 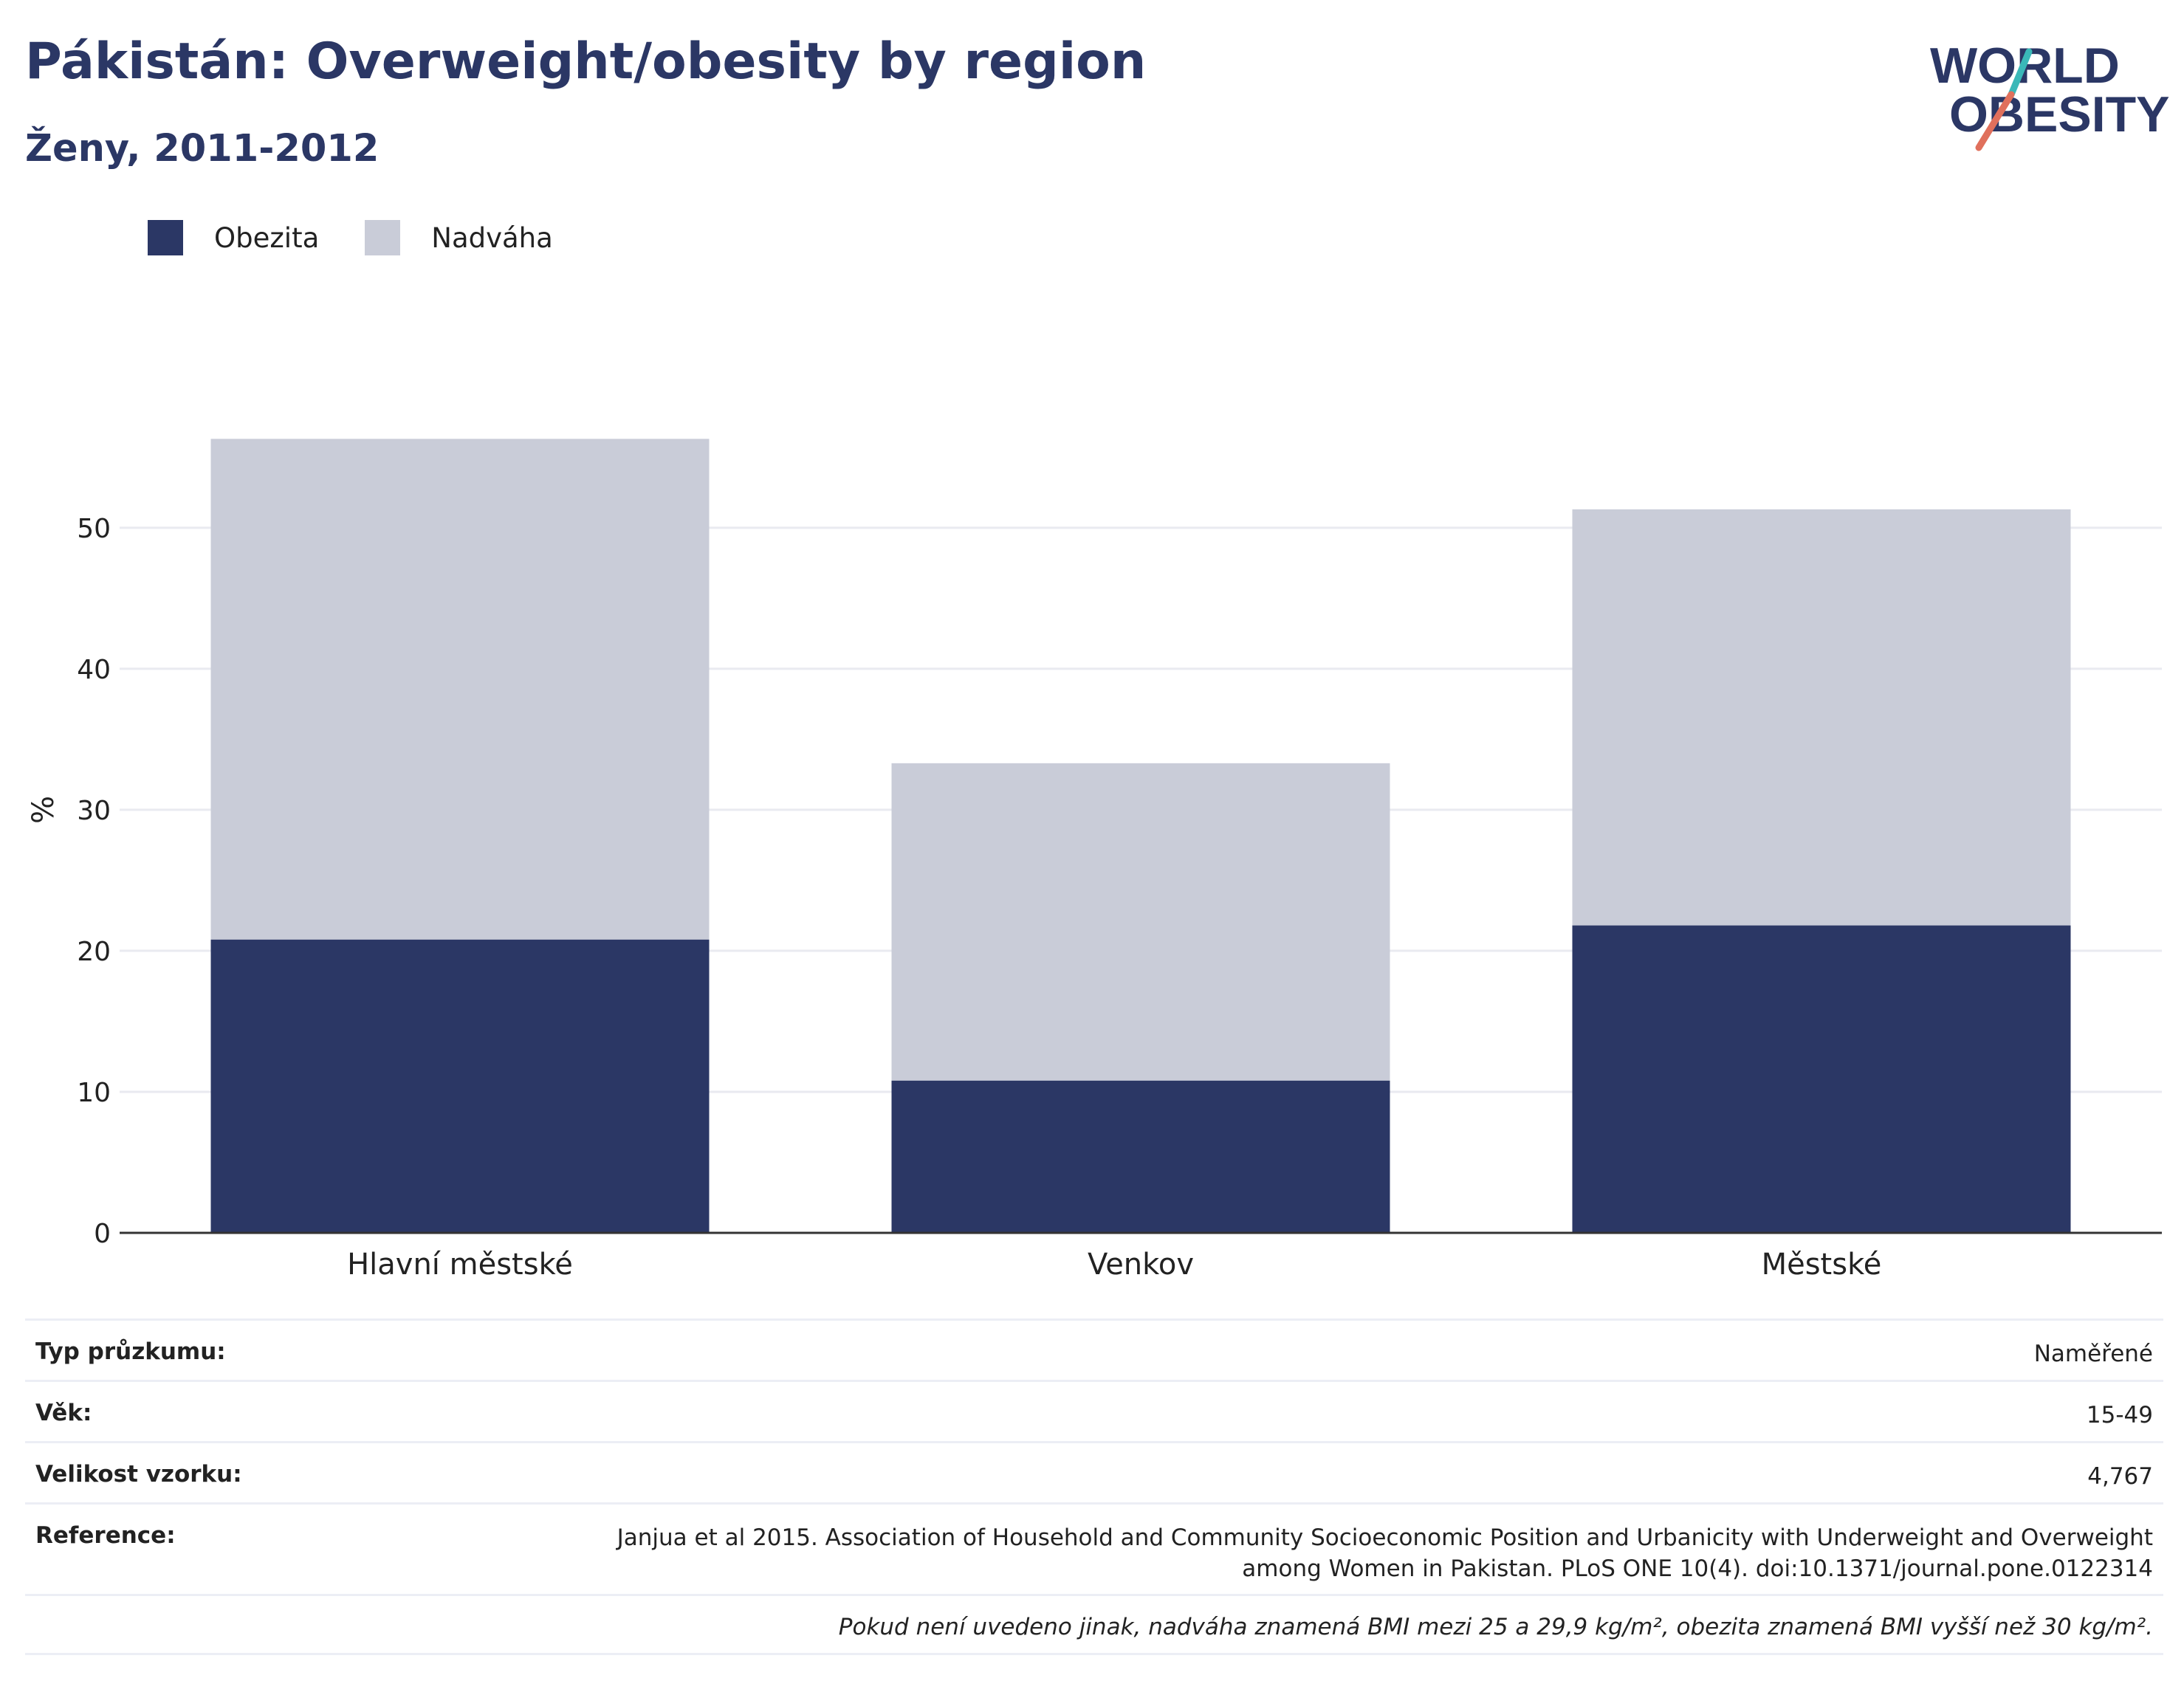 What do you see at coordinates (138, 1474) in the screenshot?
I see `sample-size-label: Velikost vzorku:` at bounding box center [138, 1474].